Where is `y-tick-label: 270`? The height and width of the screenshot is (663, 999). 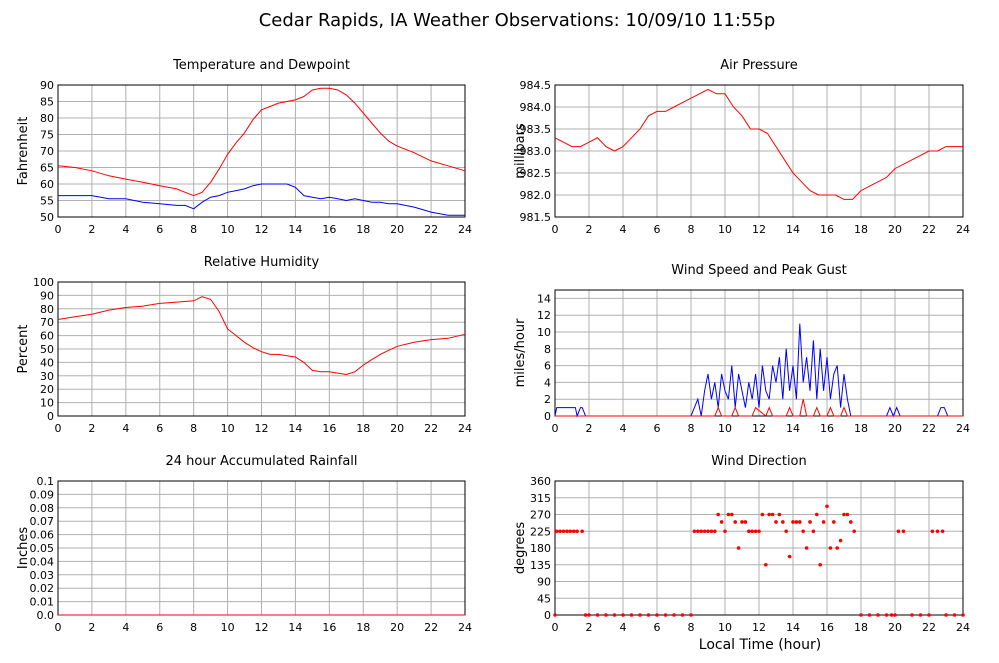 y-tick-label: 270 is located at coordinates (540, 515).